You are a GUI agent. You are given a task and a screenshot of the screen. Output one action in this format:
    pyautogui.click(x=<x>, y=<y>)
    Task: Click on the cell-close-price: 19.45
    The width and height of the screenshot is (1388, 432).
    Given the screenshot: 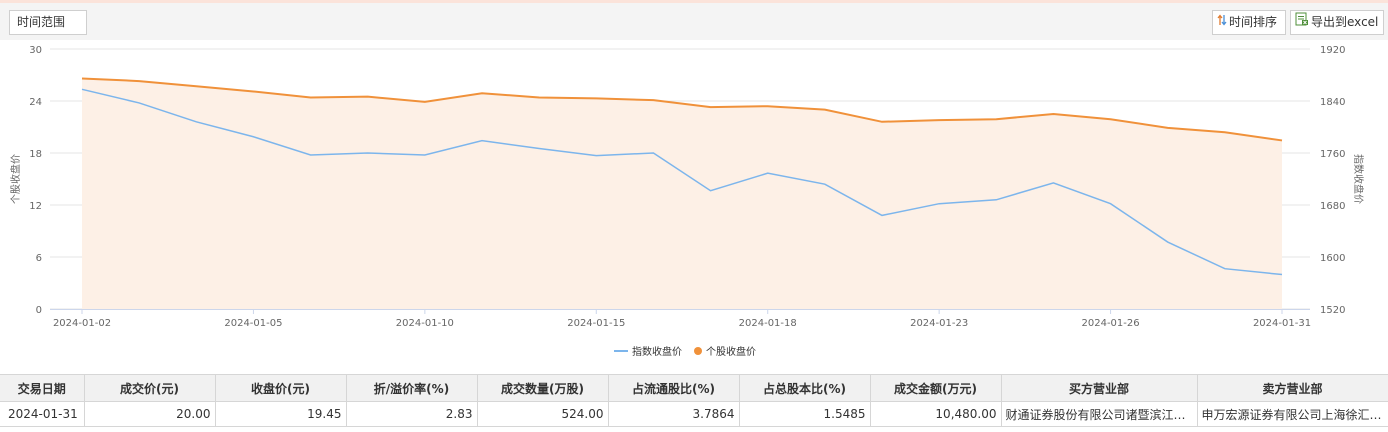 What is the action you would take?
    pyautogui.click(x=281, y=414)
    